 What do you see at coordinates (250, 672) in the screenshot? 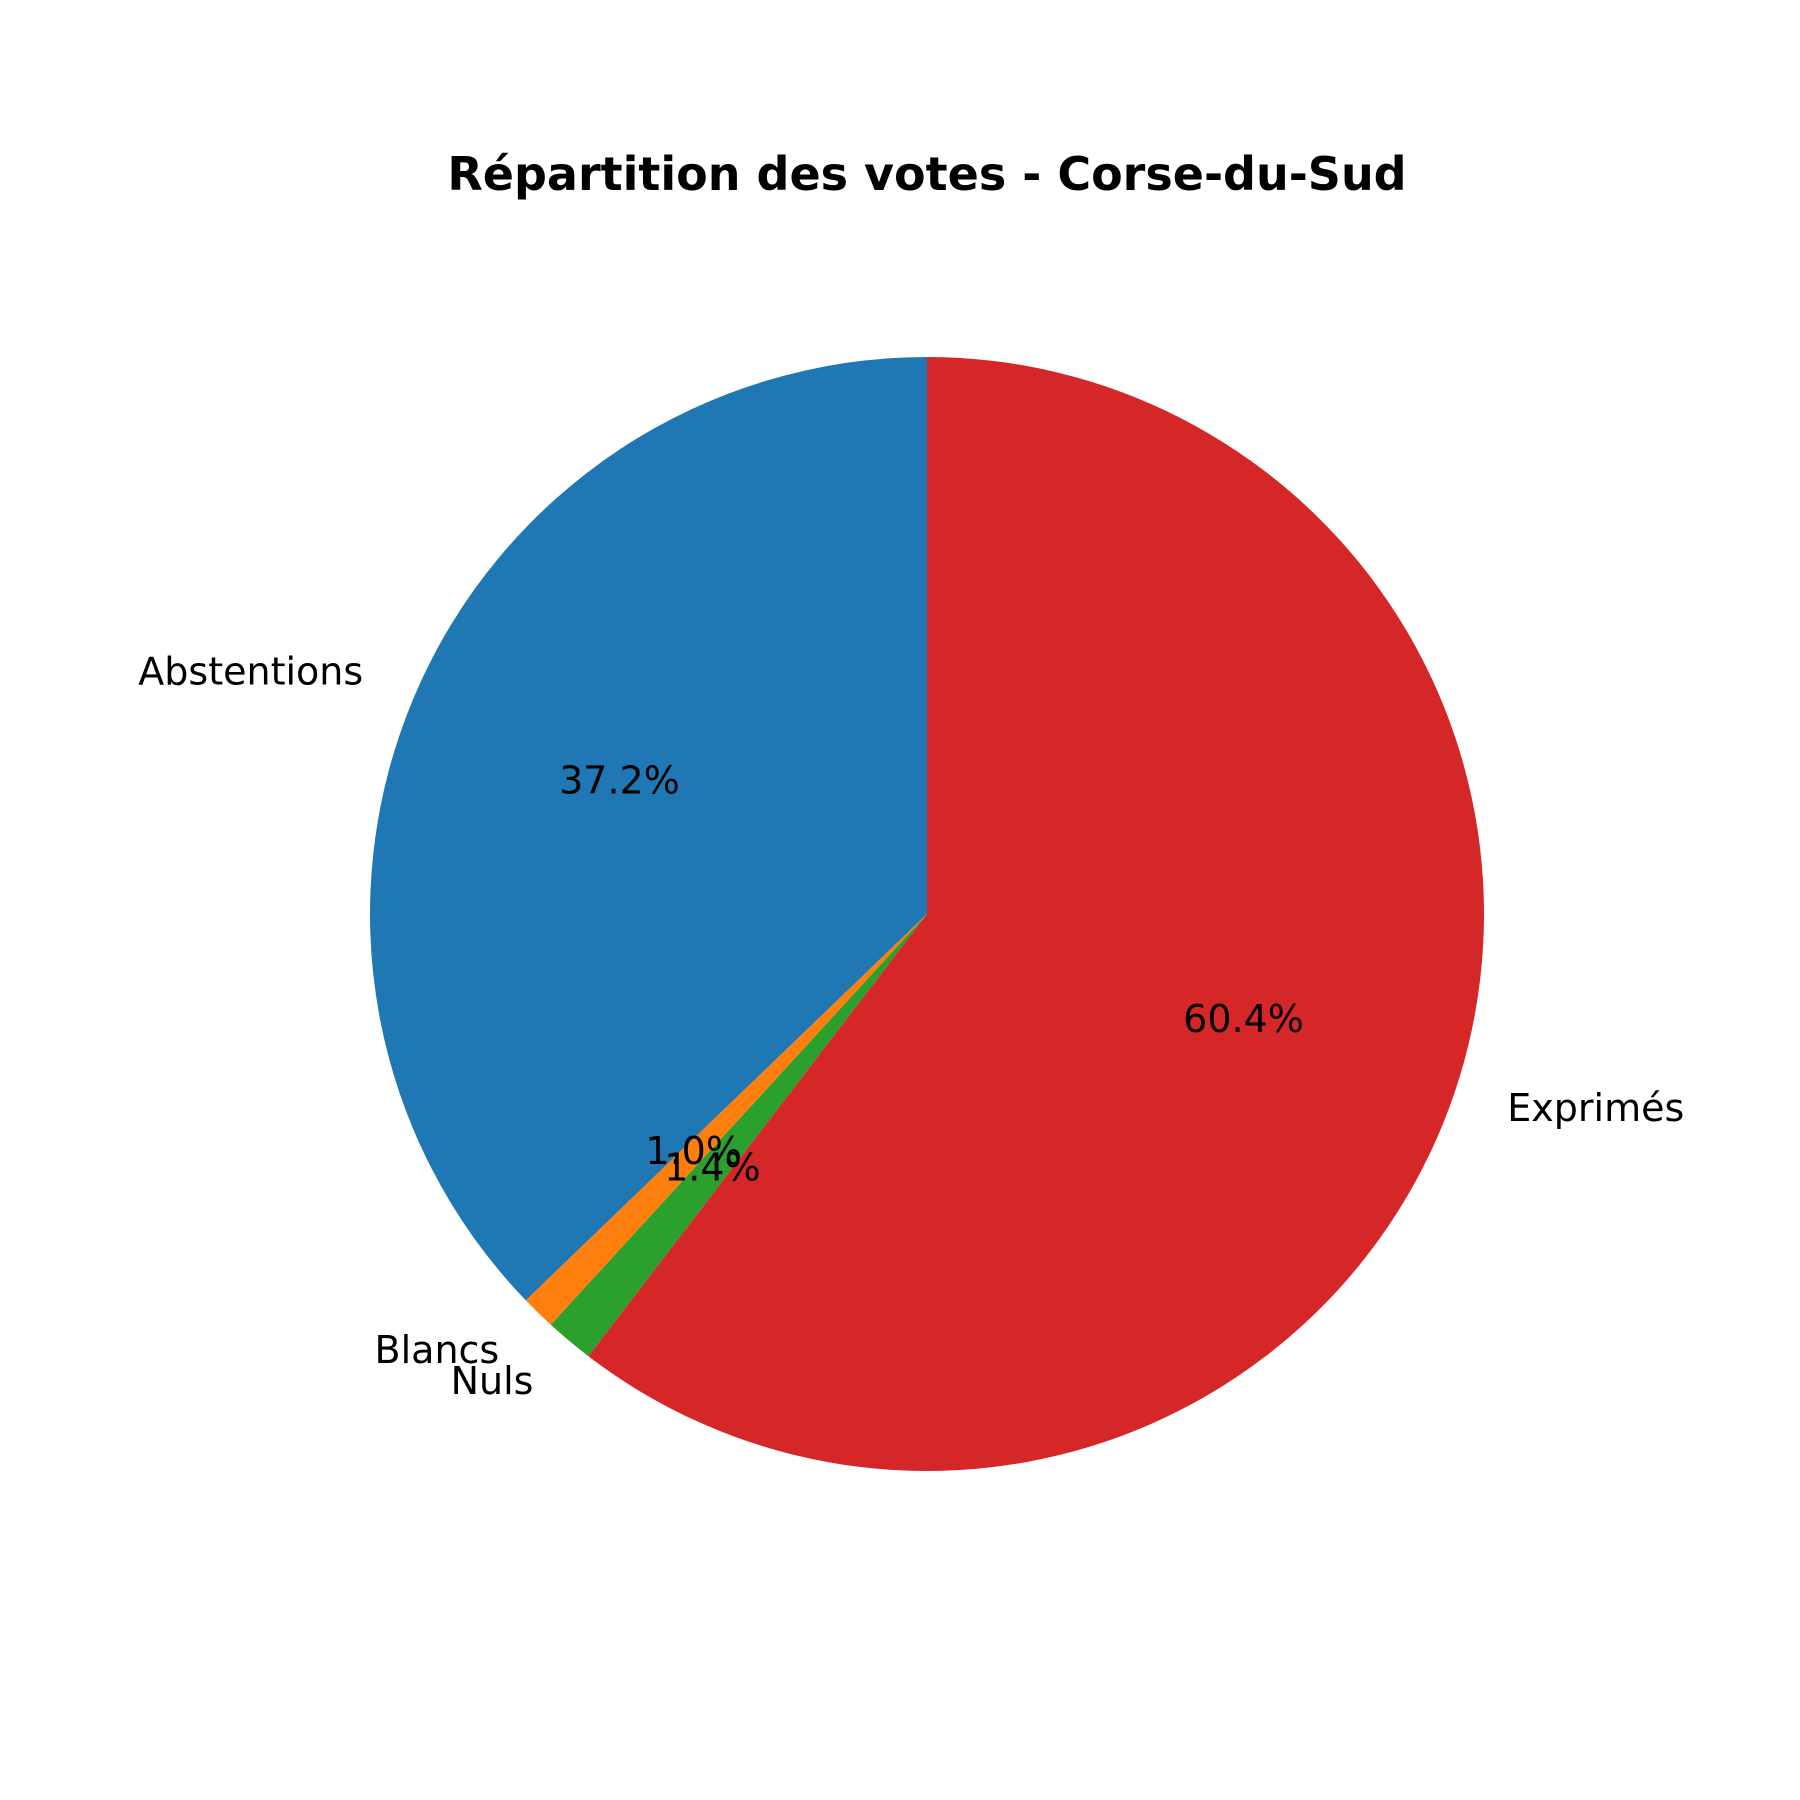
I see `pie-label-abstentions: Abstentions` at bounding box center [250, 672].